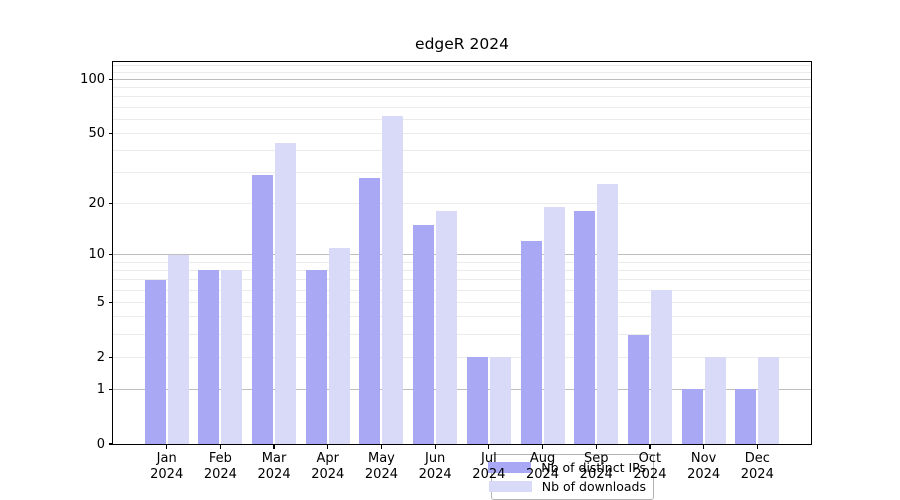 Image resolution: width=900 pixels, height=500 pixels. Describe the element at coordinates (596, 446) in the screenshot. I see `x-tick-sep` at that location.